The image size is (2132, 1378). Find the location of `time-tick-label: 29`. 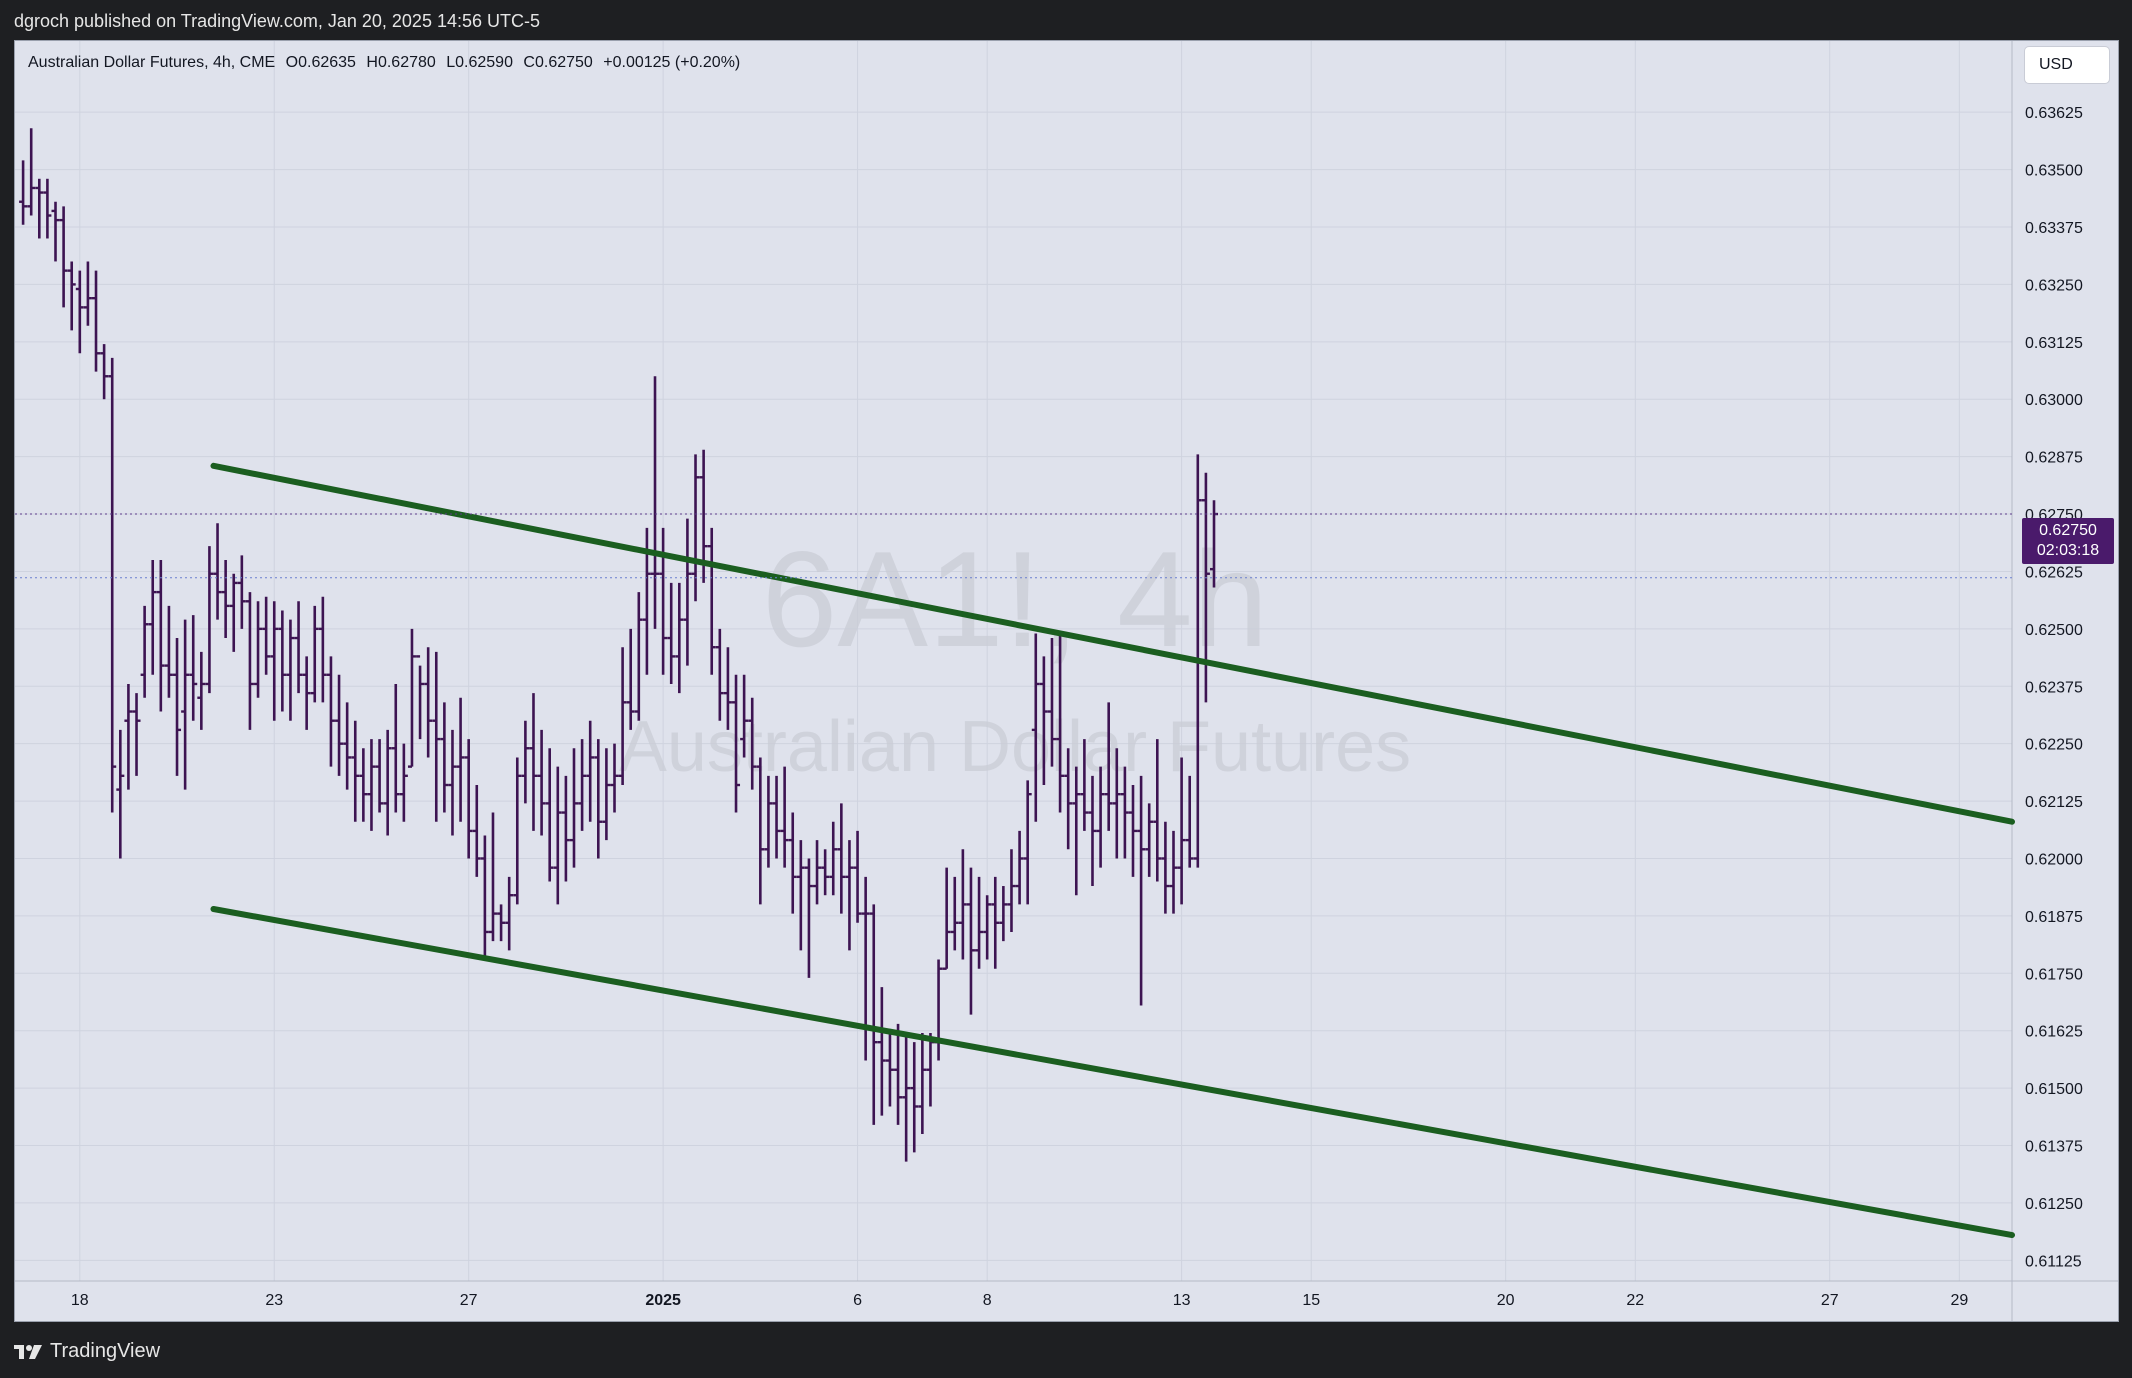

time-tick-label: 29 is located at coordinates (1959, 1300).